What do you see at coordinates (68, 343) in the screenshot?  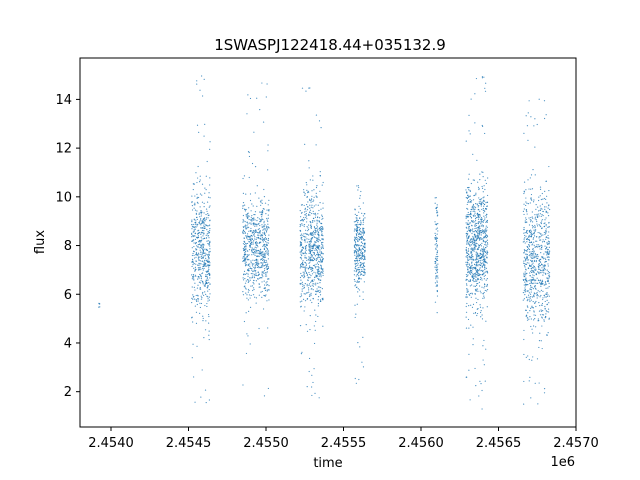 I see `y-tick-label: 4` at bounding box center [68, 343].